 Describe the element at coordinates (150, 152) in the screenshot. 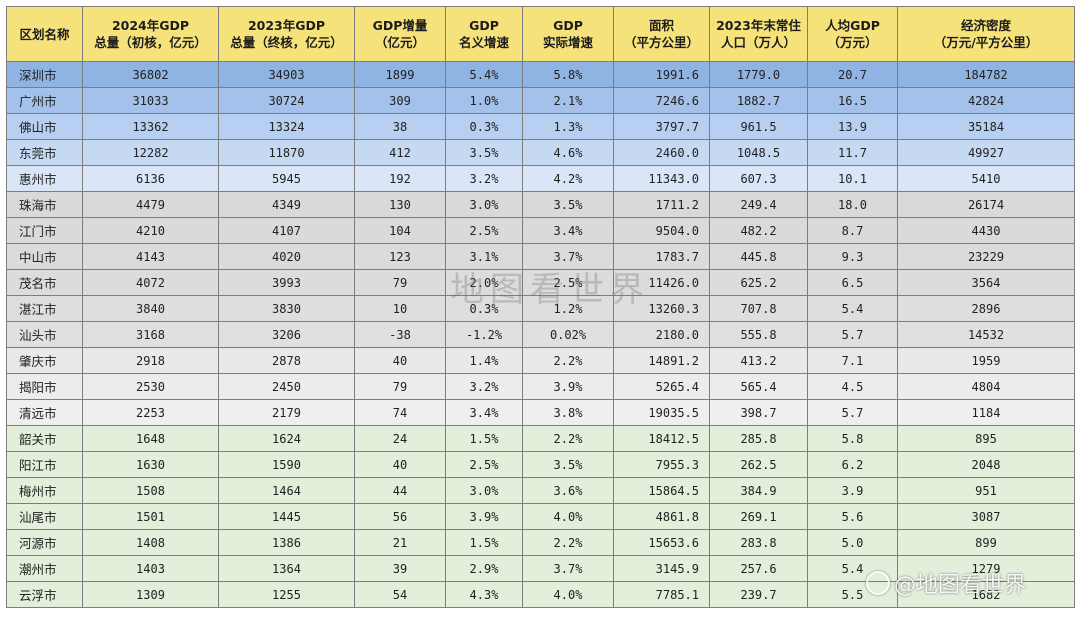

I see `value-cell: 12282` at that location.